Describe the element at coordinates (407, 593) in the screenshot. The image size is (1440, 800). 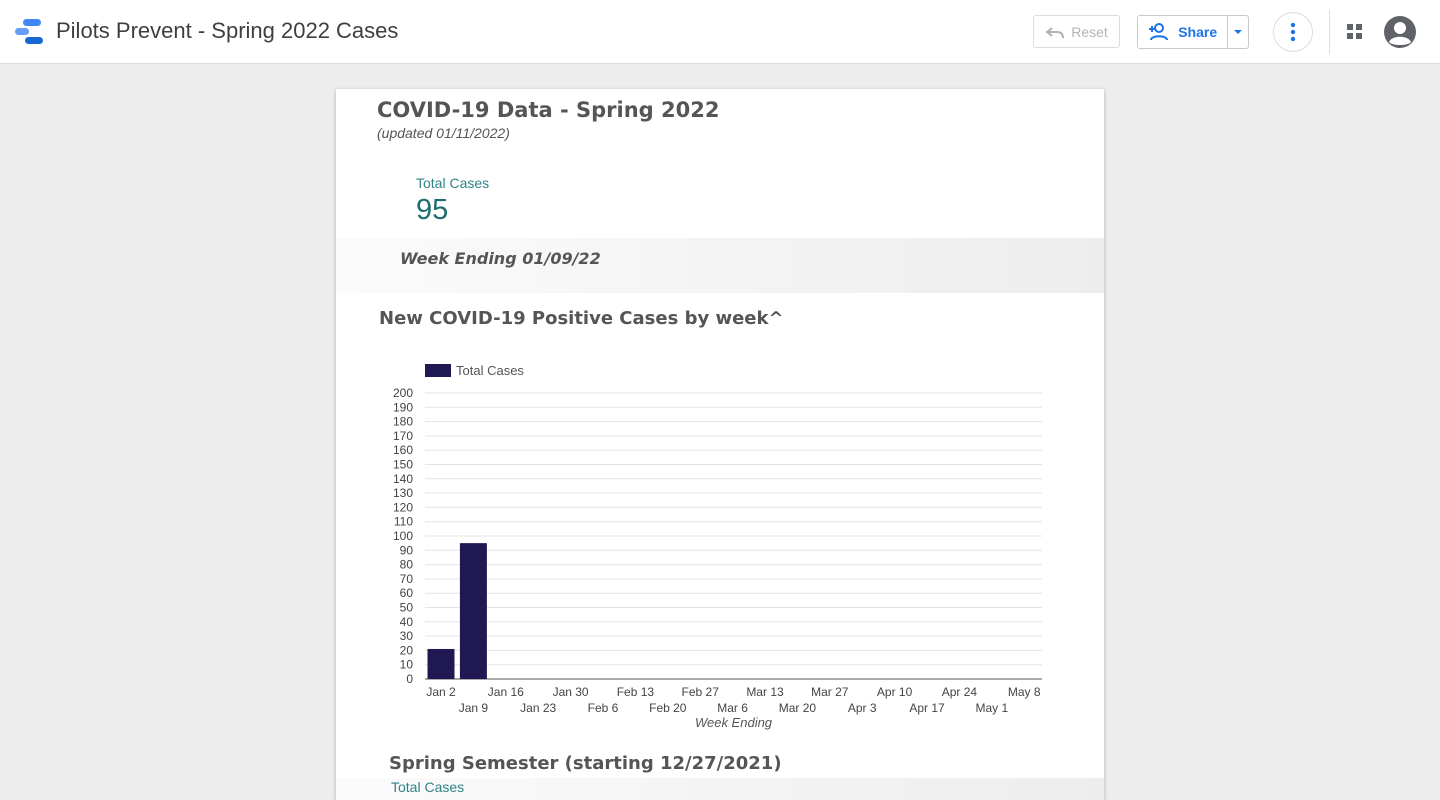
I see `y-tick-label: 60` at that location.